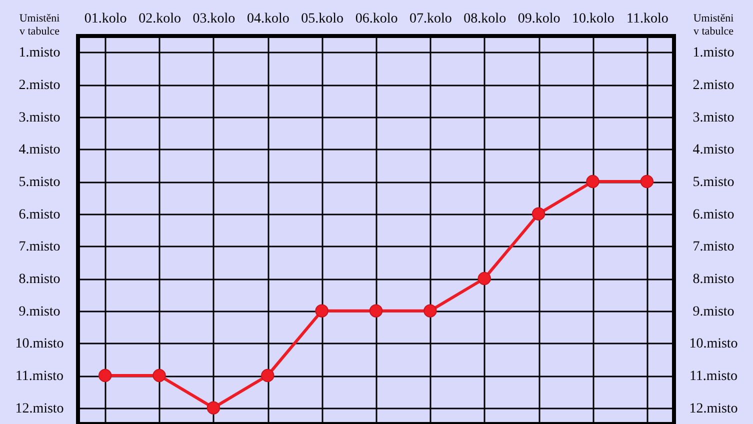 This screenshot has width=753, height=424. I want to click on x-tick-label: 02.kolo, so click(159, 19).